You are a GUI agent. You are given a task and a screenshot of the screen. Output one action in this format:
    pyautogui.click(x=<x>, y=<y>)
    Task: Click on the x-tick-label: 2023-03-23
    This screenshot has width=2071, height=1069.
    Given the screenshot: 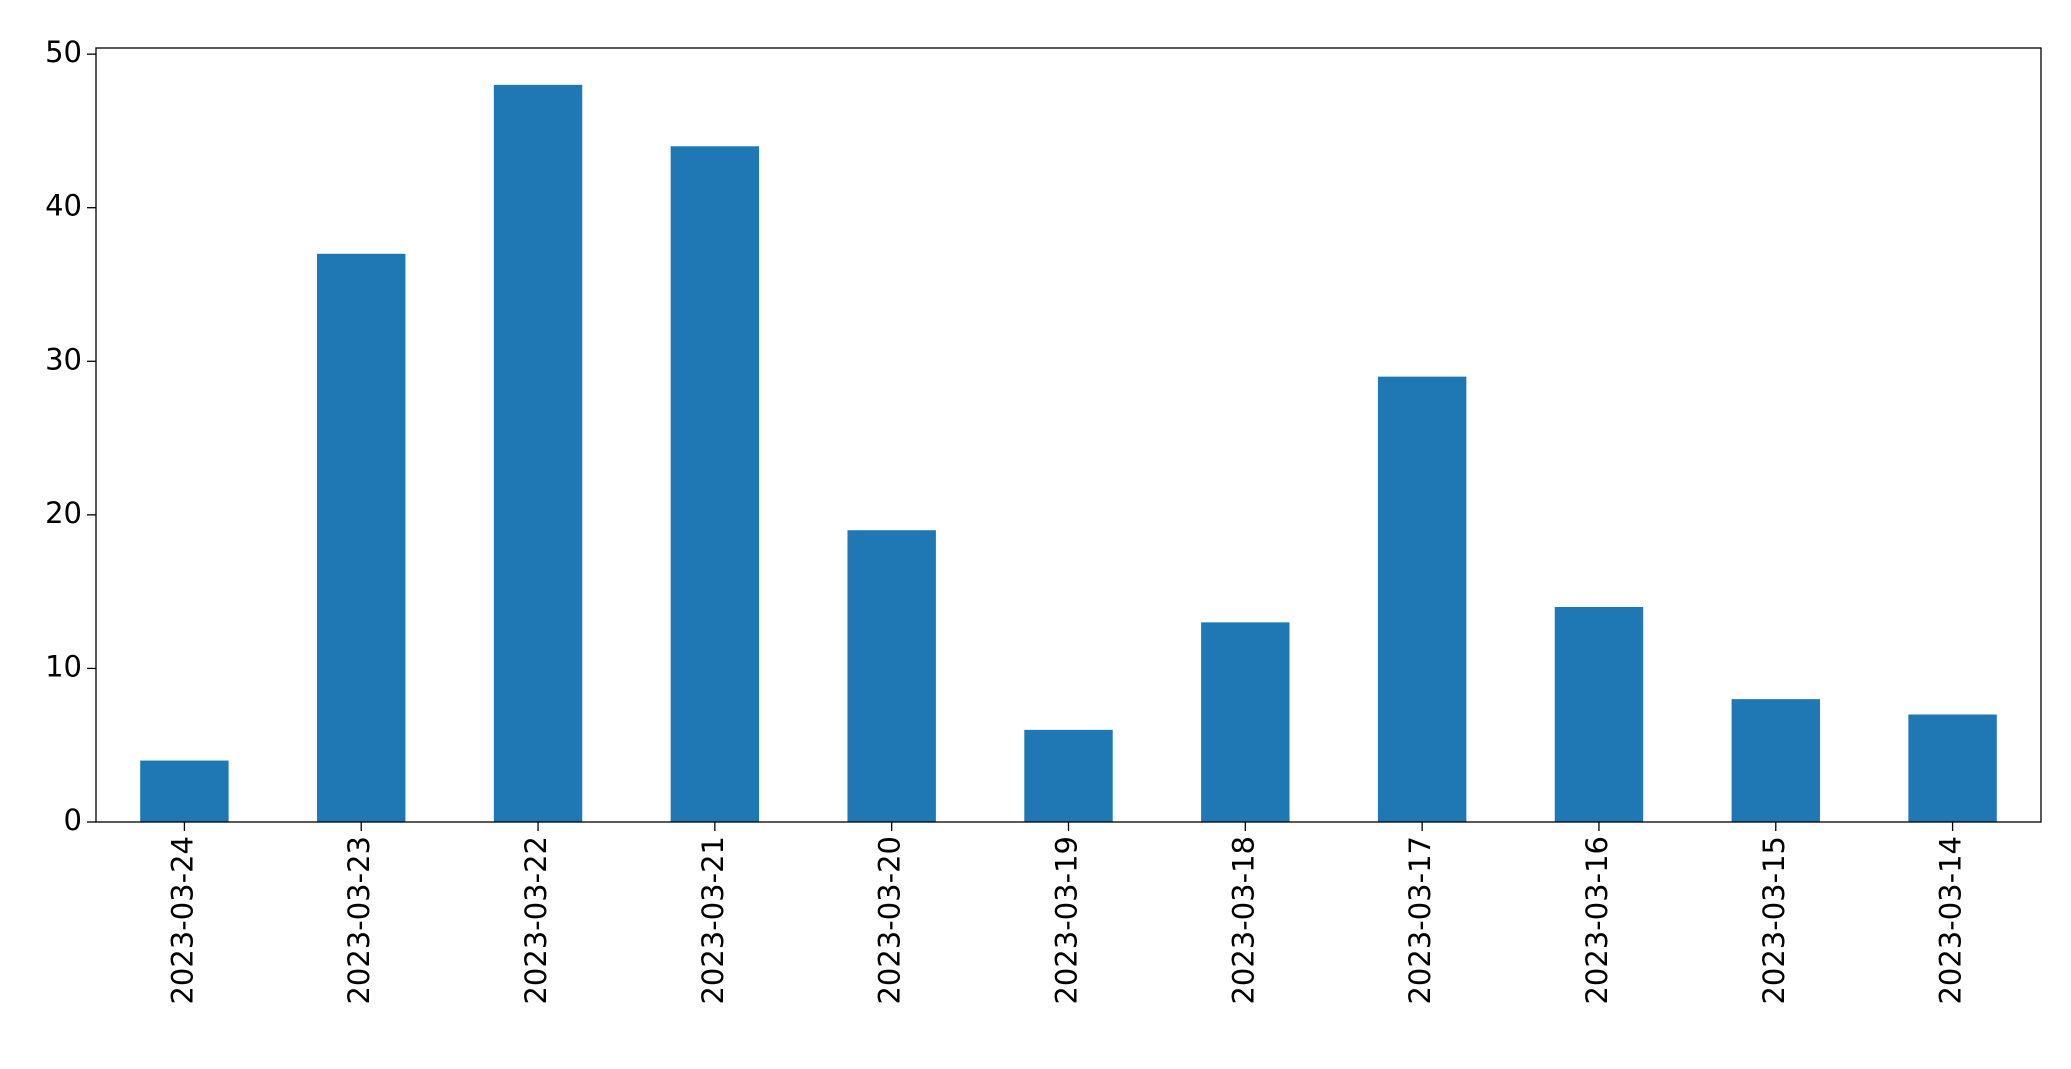 What is the action you would take?
    pyautogui.click(x=359, y=920)
    